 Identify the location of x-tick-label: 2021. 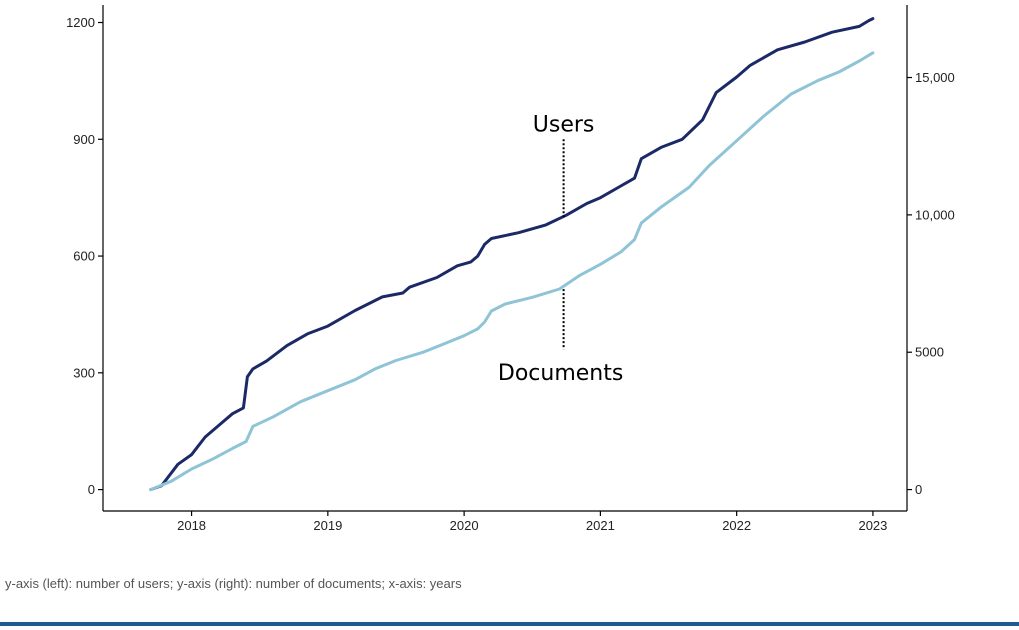
(600, 525).